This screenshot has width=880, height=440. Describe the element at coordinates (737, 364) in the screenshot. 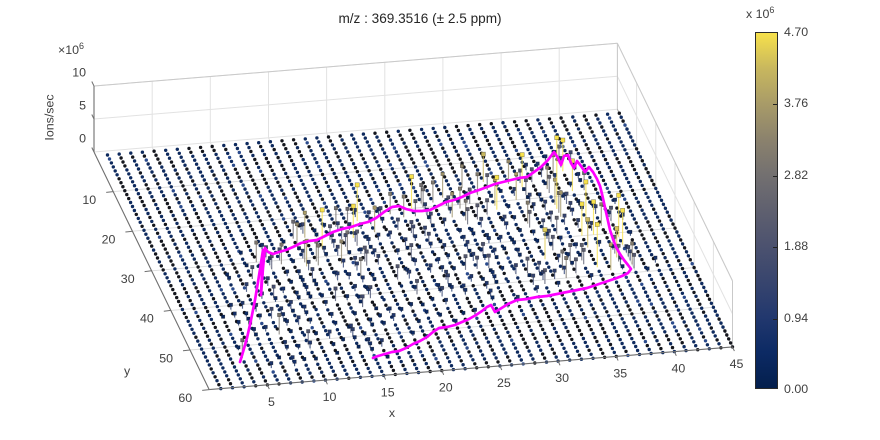

I see `svg-text: 45` at that location.